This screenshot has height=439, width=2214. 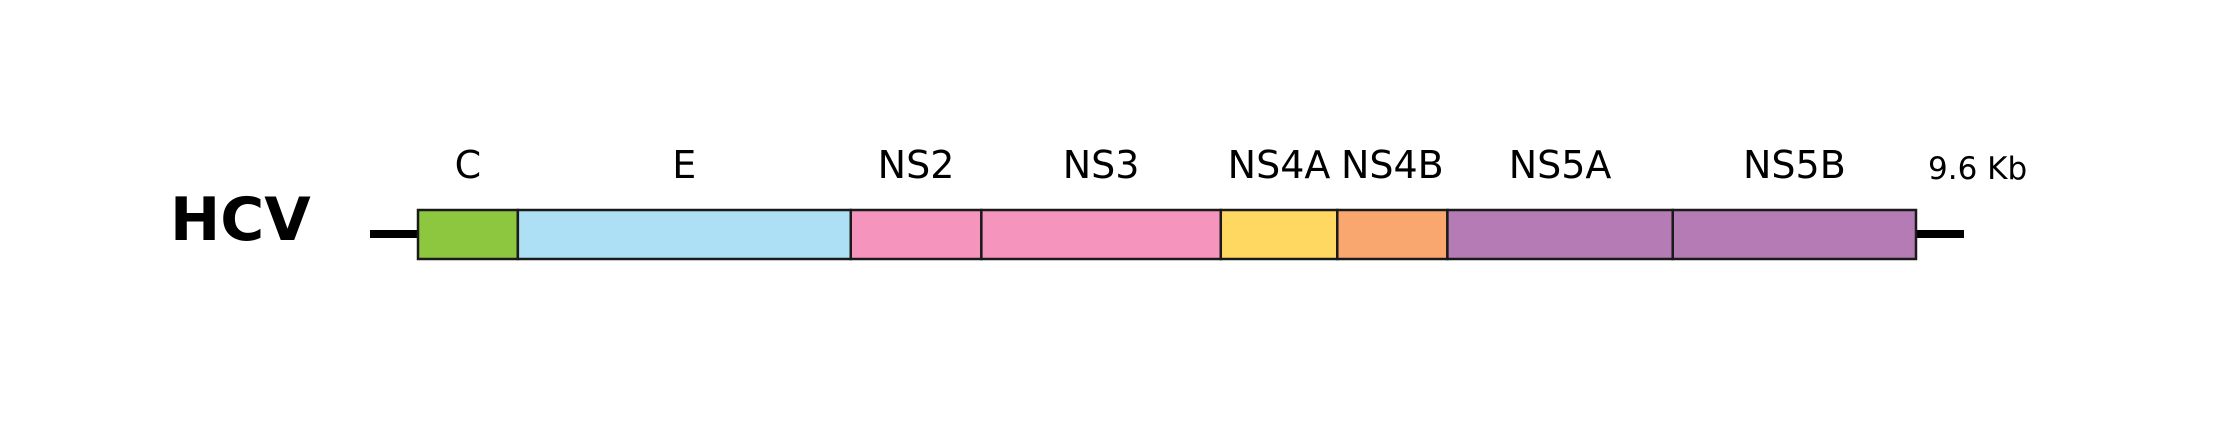 I want to click on segment-ns4b, so click(x=1392, y=234).